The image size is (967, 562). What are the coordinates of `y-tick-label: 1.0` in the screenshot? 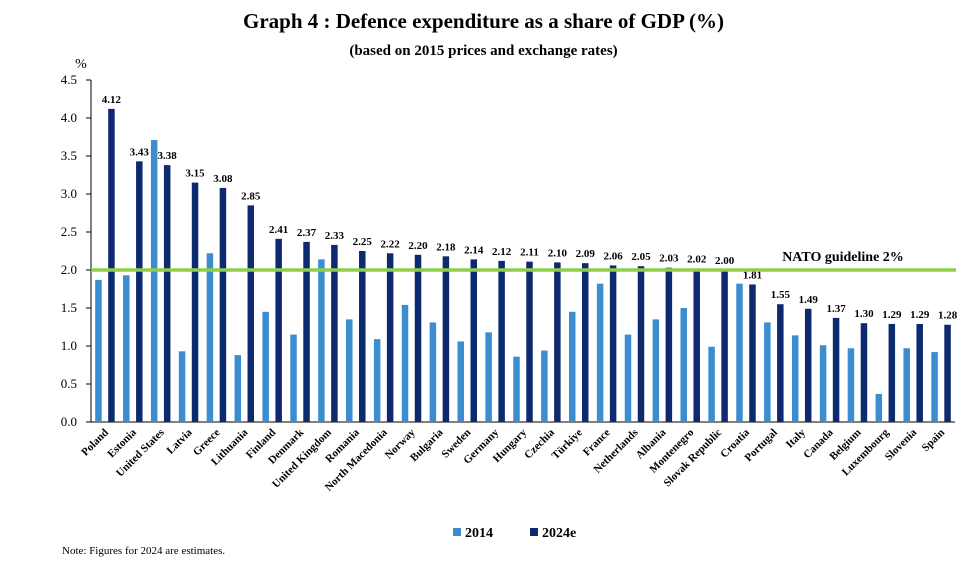 It's located at (69, 345).